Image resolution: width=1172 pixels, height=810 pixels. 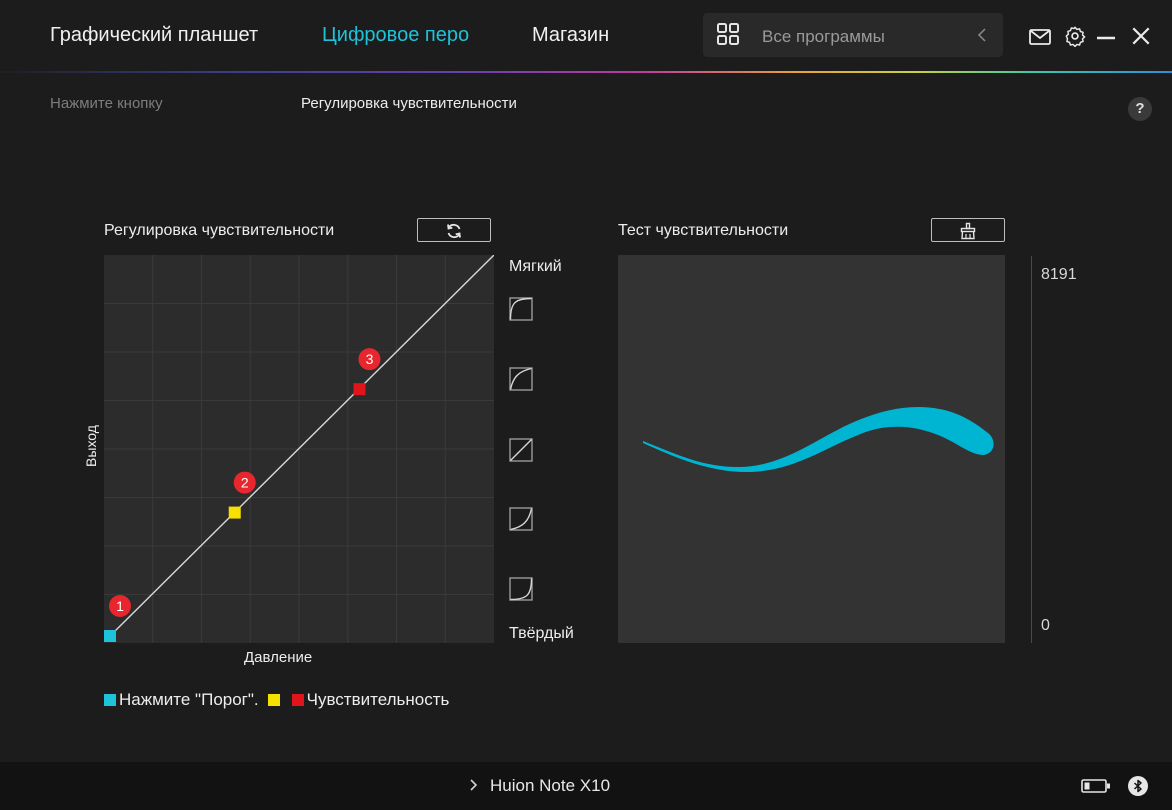 What do you see at coordinates (703, 230) in the screenshot?
I see `test-panel-title: Тест чувствительности` at bounding box center [703, 230].